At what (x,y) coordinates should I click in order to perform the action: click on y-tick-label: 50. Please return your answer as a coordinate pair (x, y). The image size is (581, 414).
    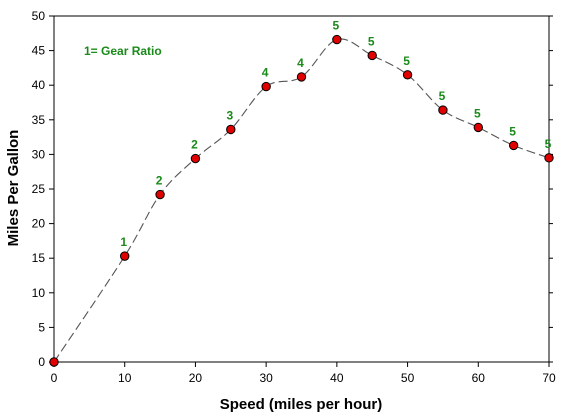
    Looking at the image, I should click on (39, 16).